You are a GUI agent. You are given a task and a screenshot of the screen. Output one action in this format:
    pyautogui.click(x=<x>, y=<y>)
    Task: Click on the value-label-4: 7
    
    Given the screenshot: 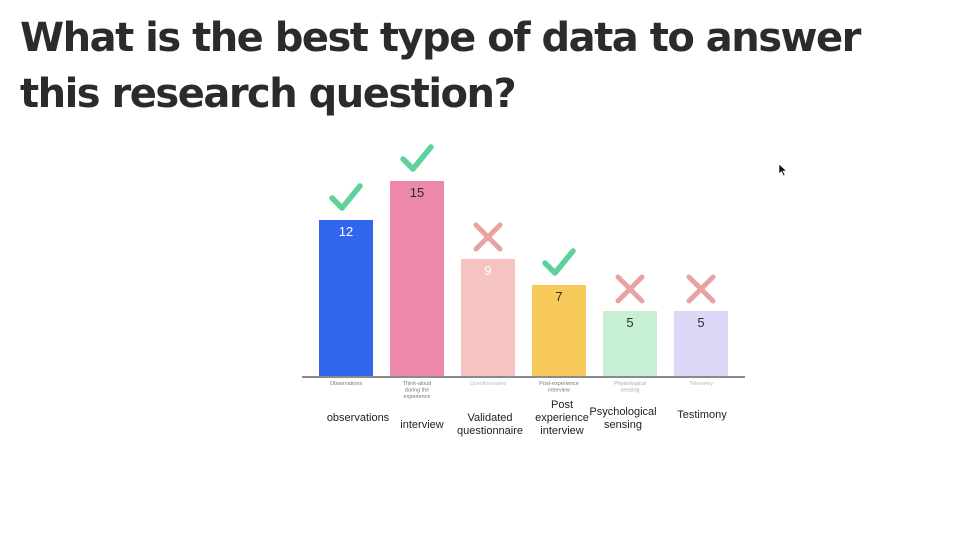 What is the action you would take?
    pyautogui.click(x=558, y=296)
    